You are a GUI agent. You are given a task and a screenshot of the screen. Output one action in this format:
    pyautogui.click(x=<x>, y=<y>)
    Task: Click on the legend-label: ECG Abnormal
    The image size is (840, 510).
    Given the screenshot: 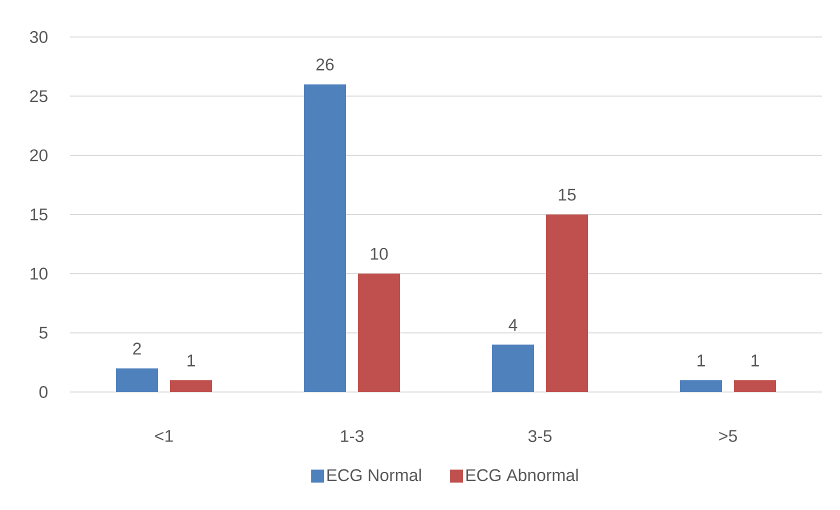 What is the action you would take?
    pyautogui.click(x=522, y=475)
    